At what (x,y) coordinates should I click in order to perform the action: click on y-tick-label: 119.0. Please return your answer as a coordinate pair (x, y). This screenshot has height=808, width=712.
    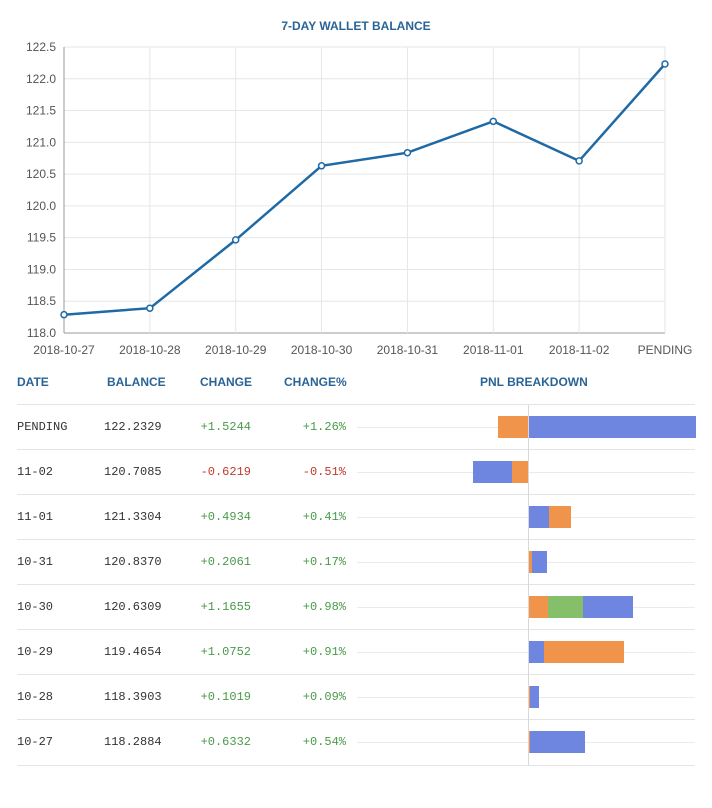
    Looking at the image, I should click on (41, 269).